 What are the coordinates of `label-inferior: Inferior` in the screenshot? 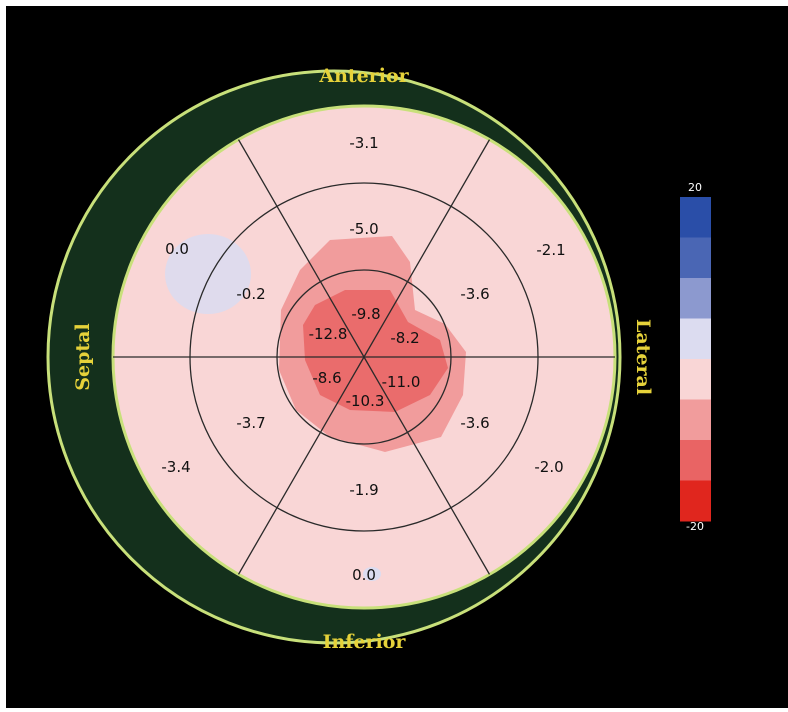 It's located at (365, 642).